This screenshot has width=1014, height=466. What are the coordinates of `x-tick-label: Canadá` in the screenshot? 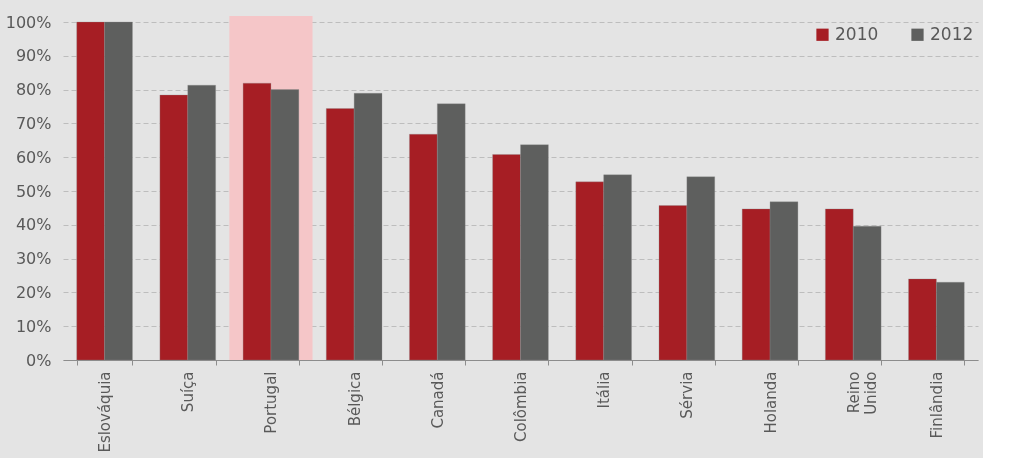 It's located at (437, 400).